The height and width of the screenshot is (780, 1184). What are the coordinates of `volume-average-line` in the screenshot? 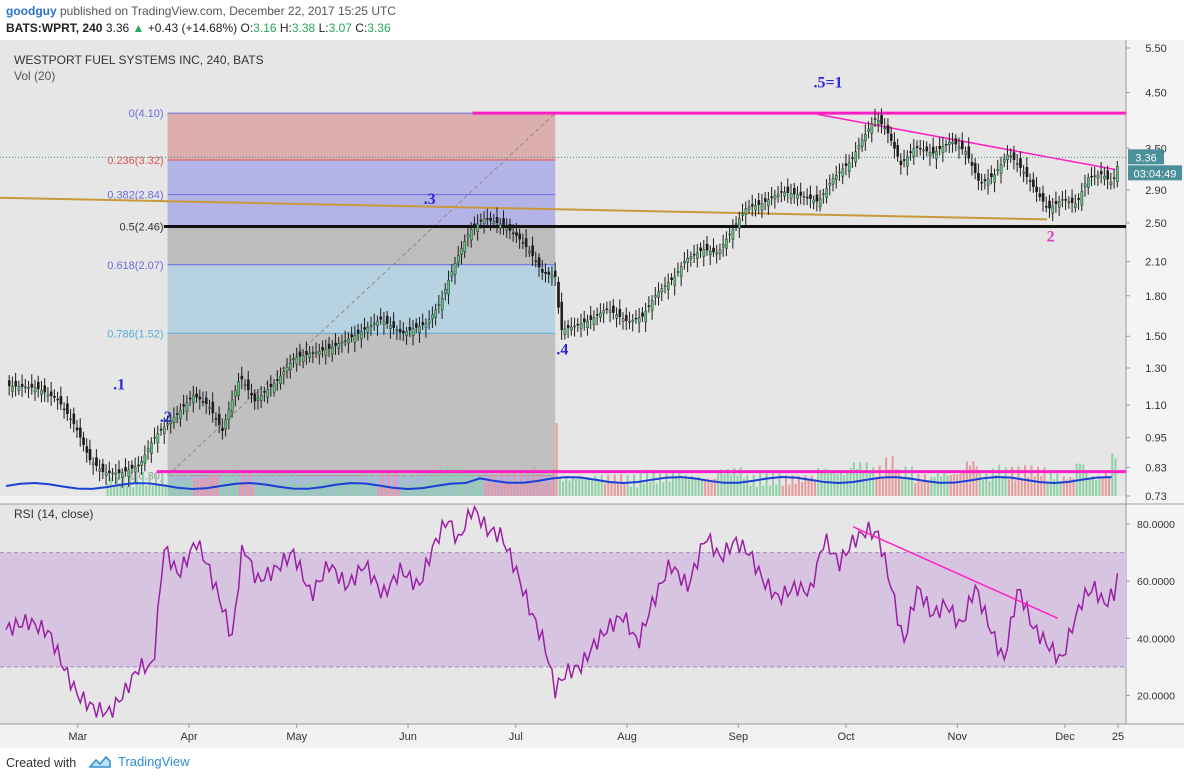 It's located at (558, 483).